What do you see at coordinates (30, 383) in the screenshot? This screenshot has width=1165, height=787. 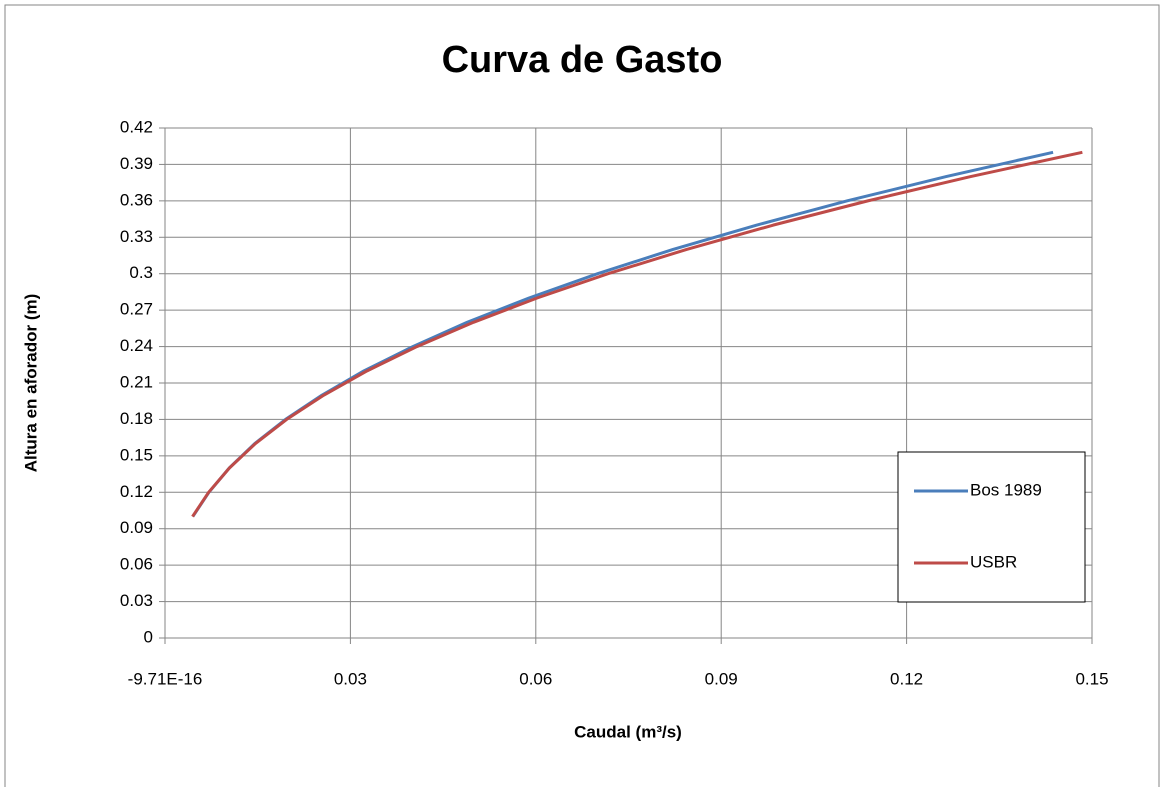 I see `y-axis-title: Altura en aforador (m)` at bounding box center [30, 383].